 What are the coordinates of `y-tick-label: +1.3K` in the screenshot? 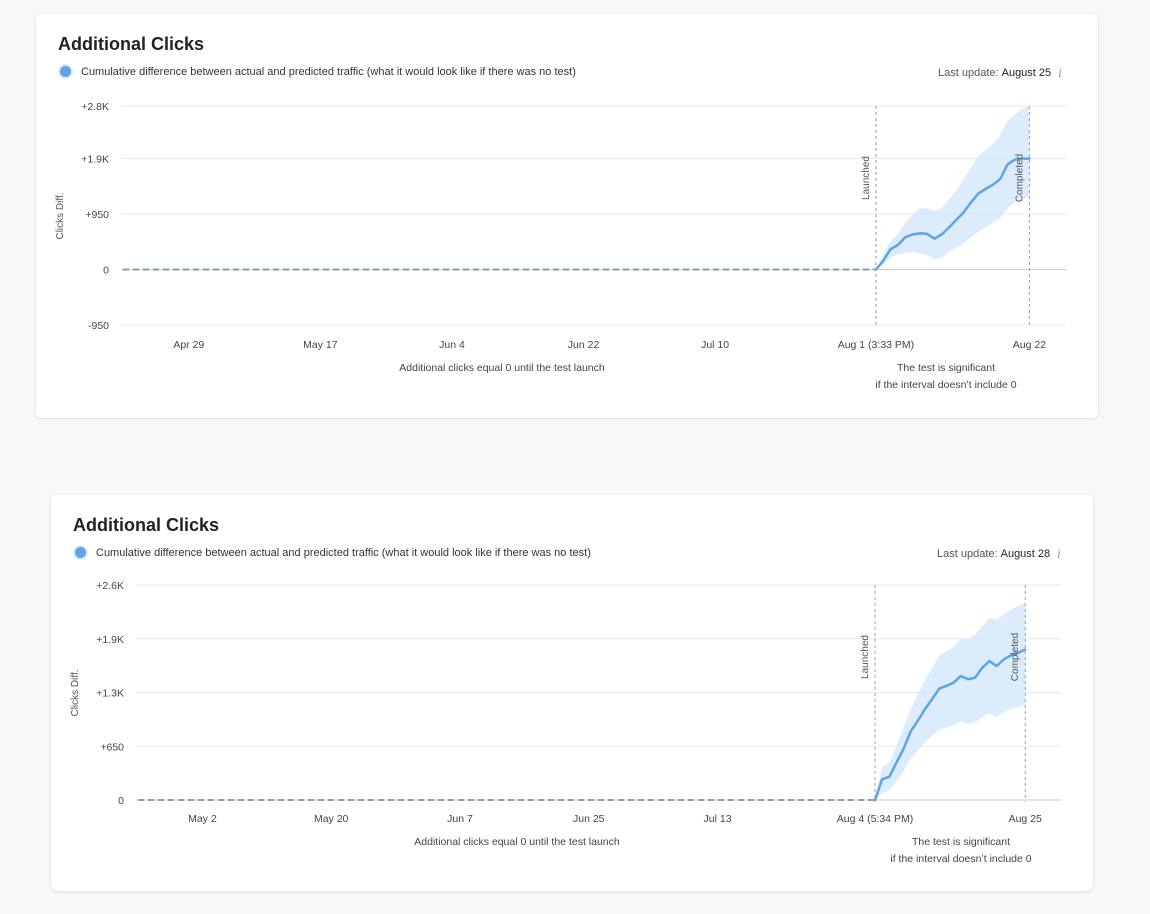 It's located at (110, 694).